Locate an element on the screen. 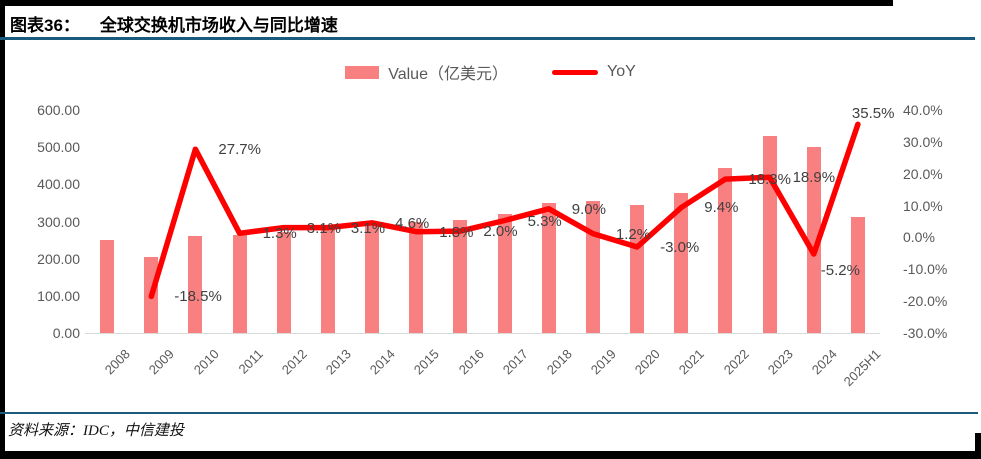 The height and width of the screenshot is (459, 981). x-axis-label: 2023 is located at coordinates (780, 362).